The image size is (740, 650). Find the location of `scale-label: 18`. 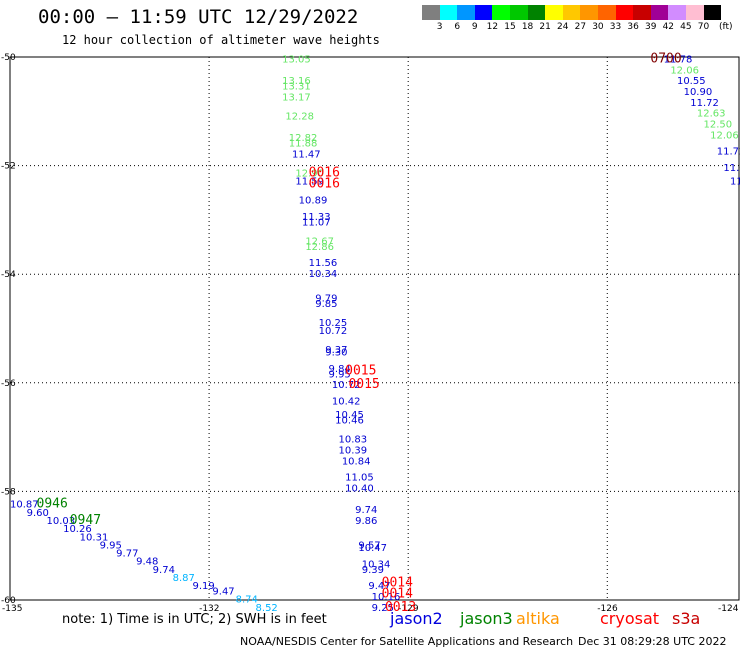

scale-label: 18 is located at coordinates (527, 27).